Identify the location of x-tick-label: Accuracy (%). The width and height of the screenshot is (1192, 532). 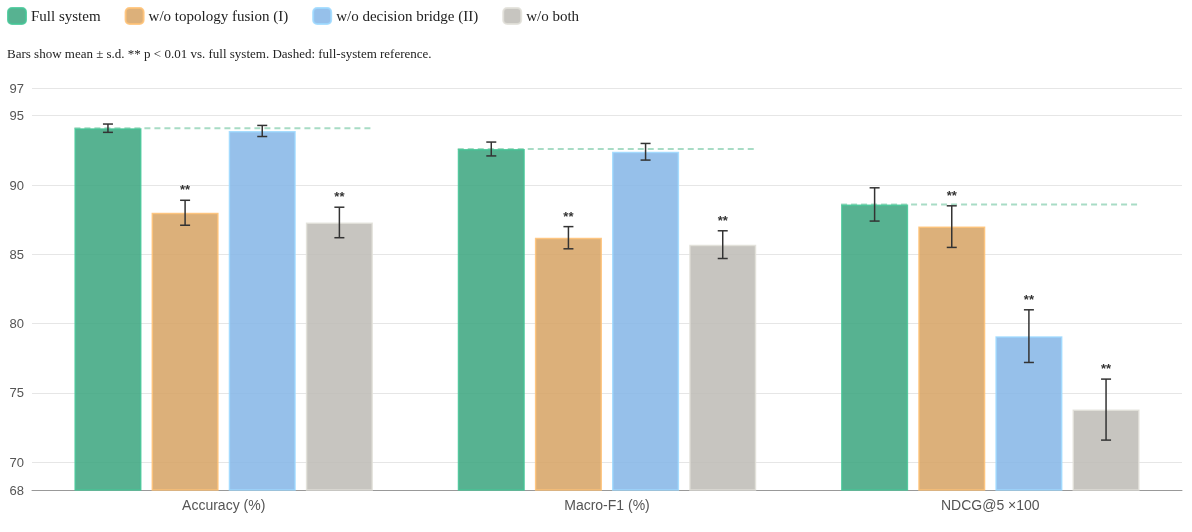
(224, 505).